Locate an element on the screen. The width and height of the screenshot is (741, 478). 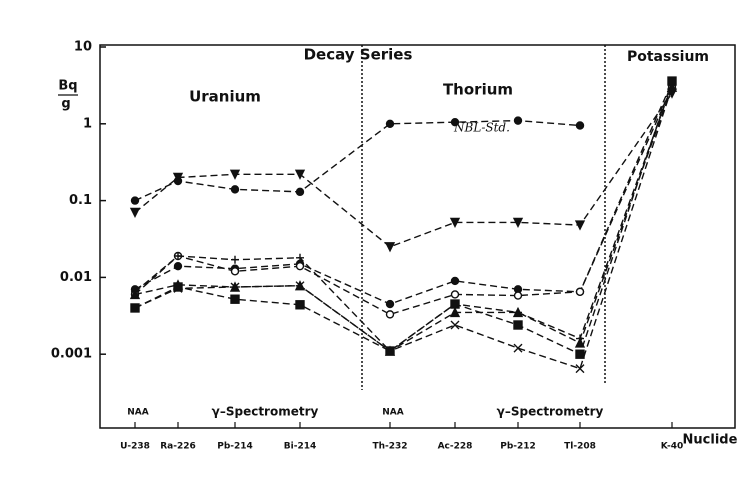
x-tick-label: Ac-228 is located at coordinates (455, 447).